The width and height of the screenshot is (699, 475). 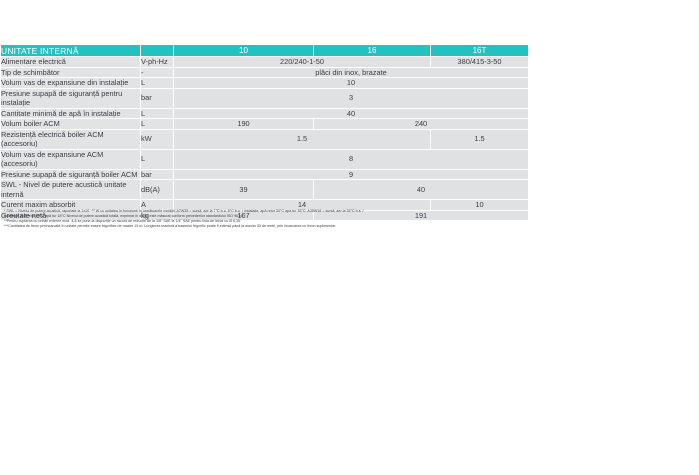 I want to click on row-value: 220/240-1-50, so click(x=302, y=62).